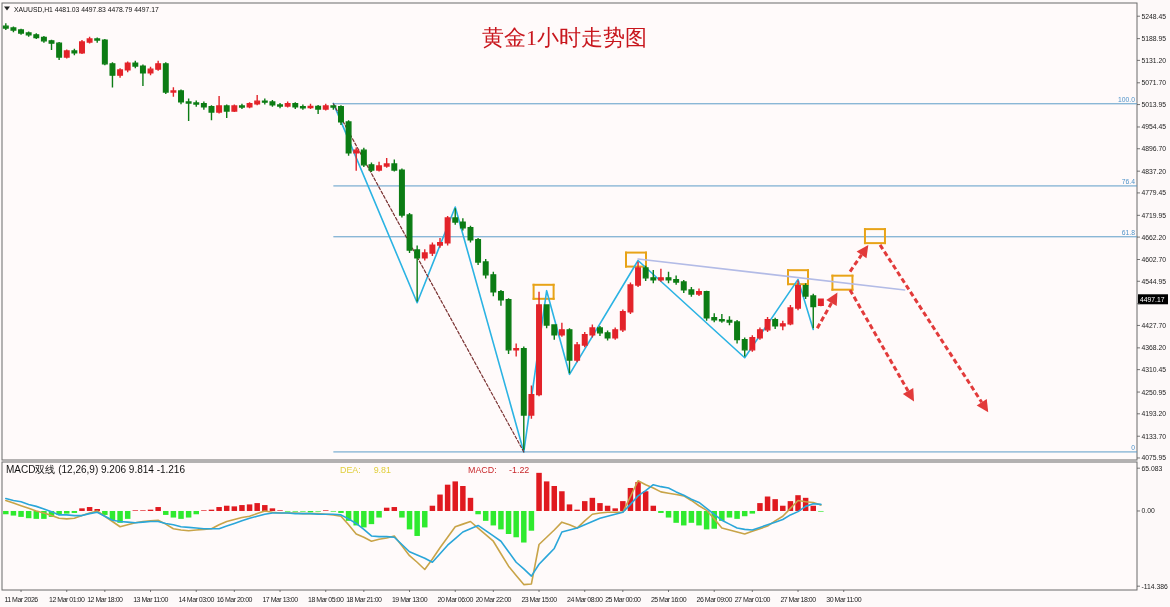 The width and height of the screenshot is (1170, 607). I want to click on annotation: MACD: -1.22, so click(499, 470).